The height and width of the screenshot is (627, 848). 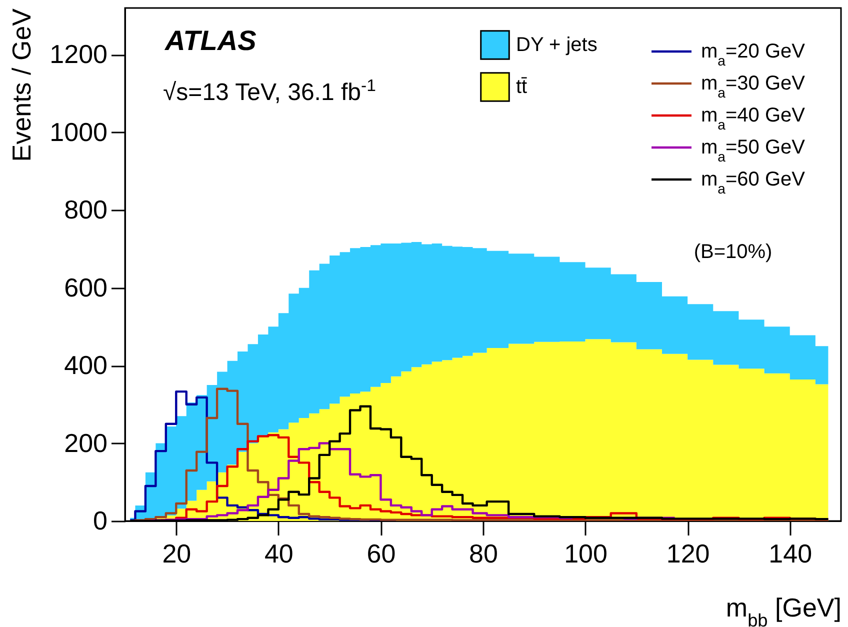 What do you see at coordinates (269, 91) in the screenshot?
I see `annotation: √s=13 TeV, 36.1 fb$^{-1}$` at bounding box center [269, 91].